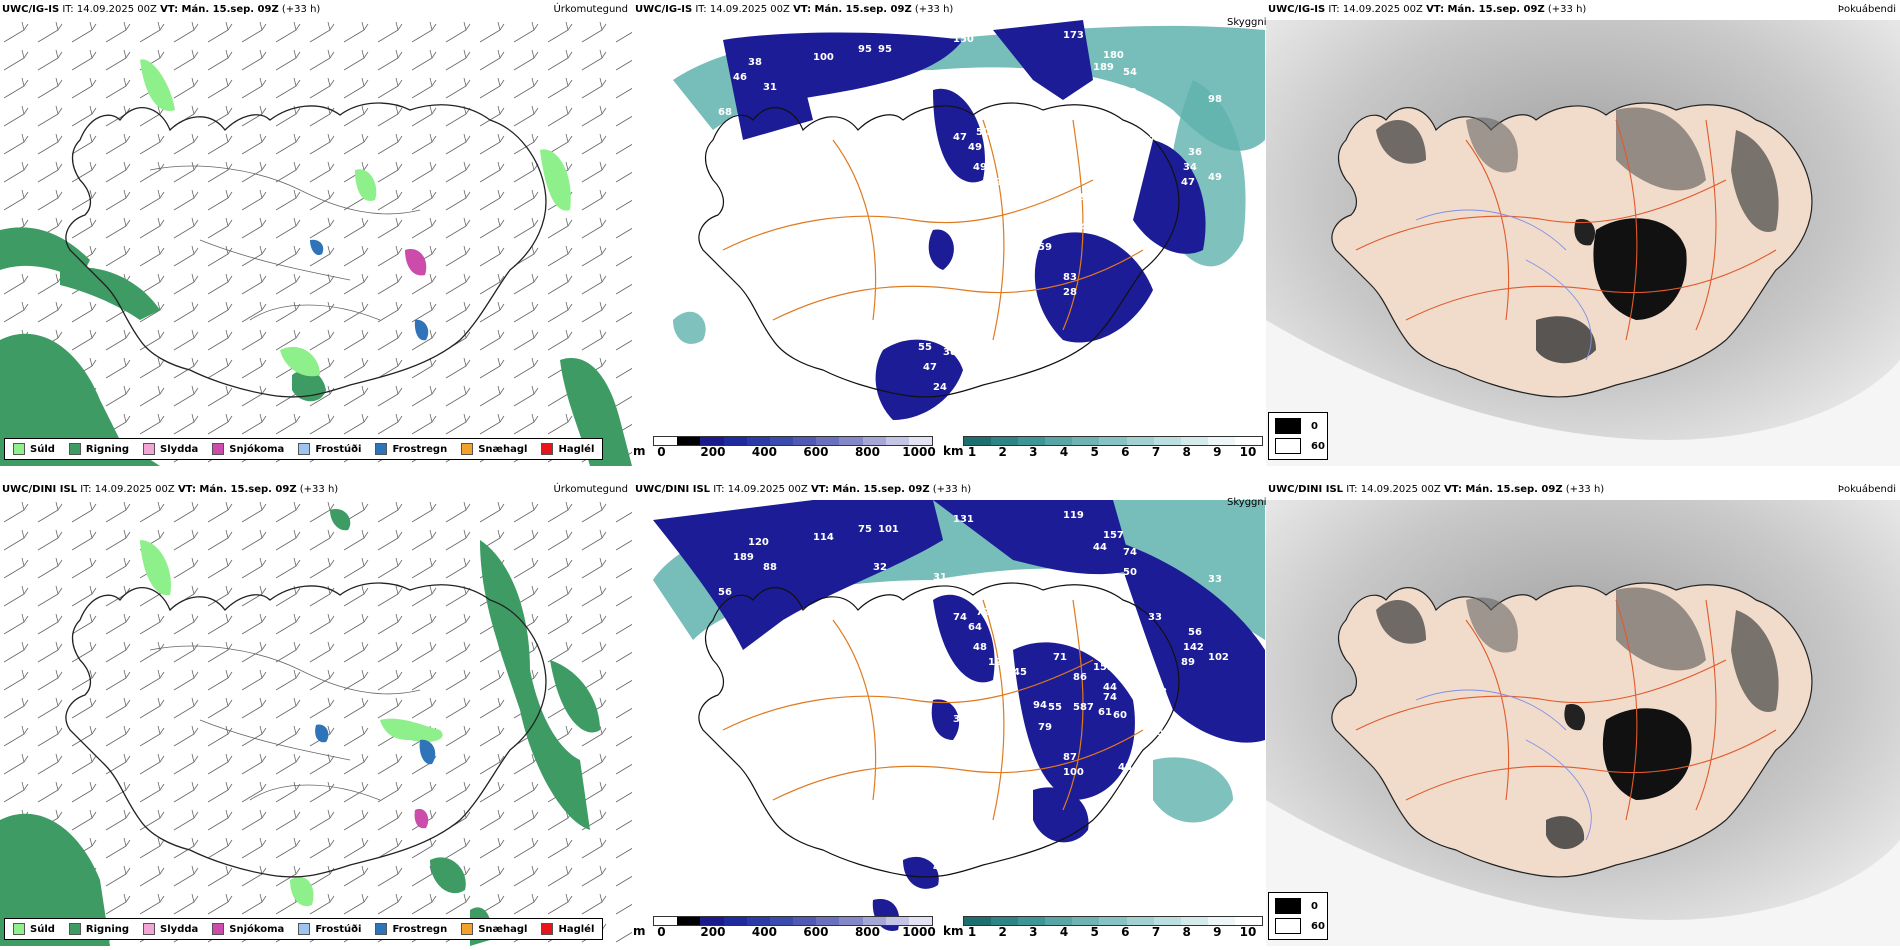 This screenshot has width=1900, height=950. I want to click on visibility-label: 33, so click(1215, 579).